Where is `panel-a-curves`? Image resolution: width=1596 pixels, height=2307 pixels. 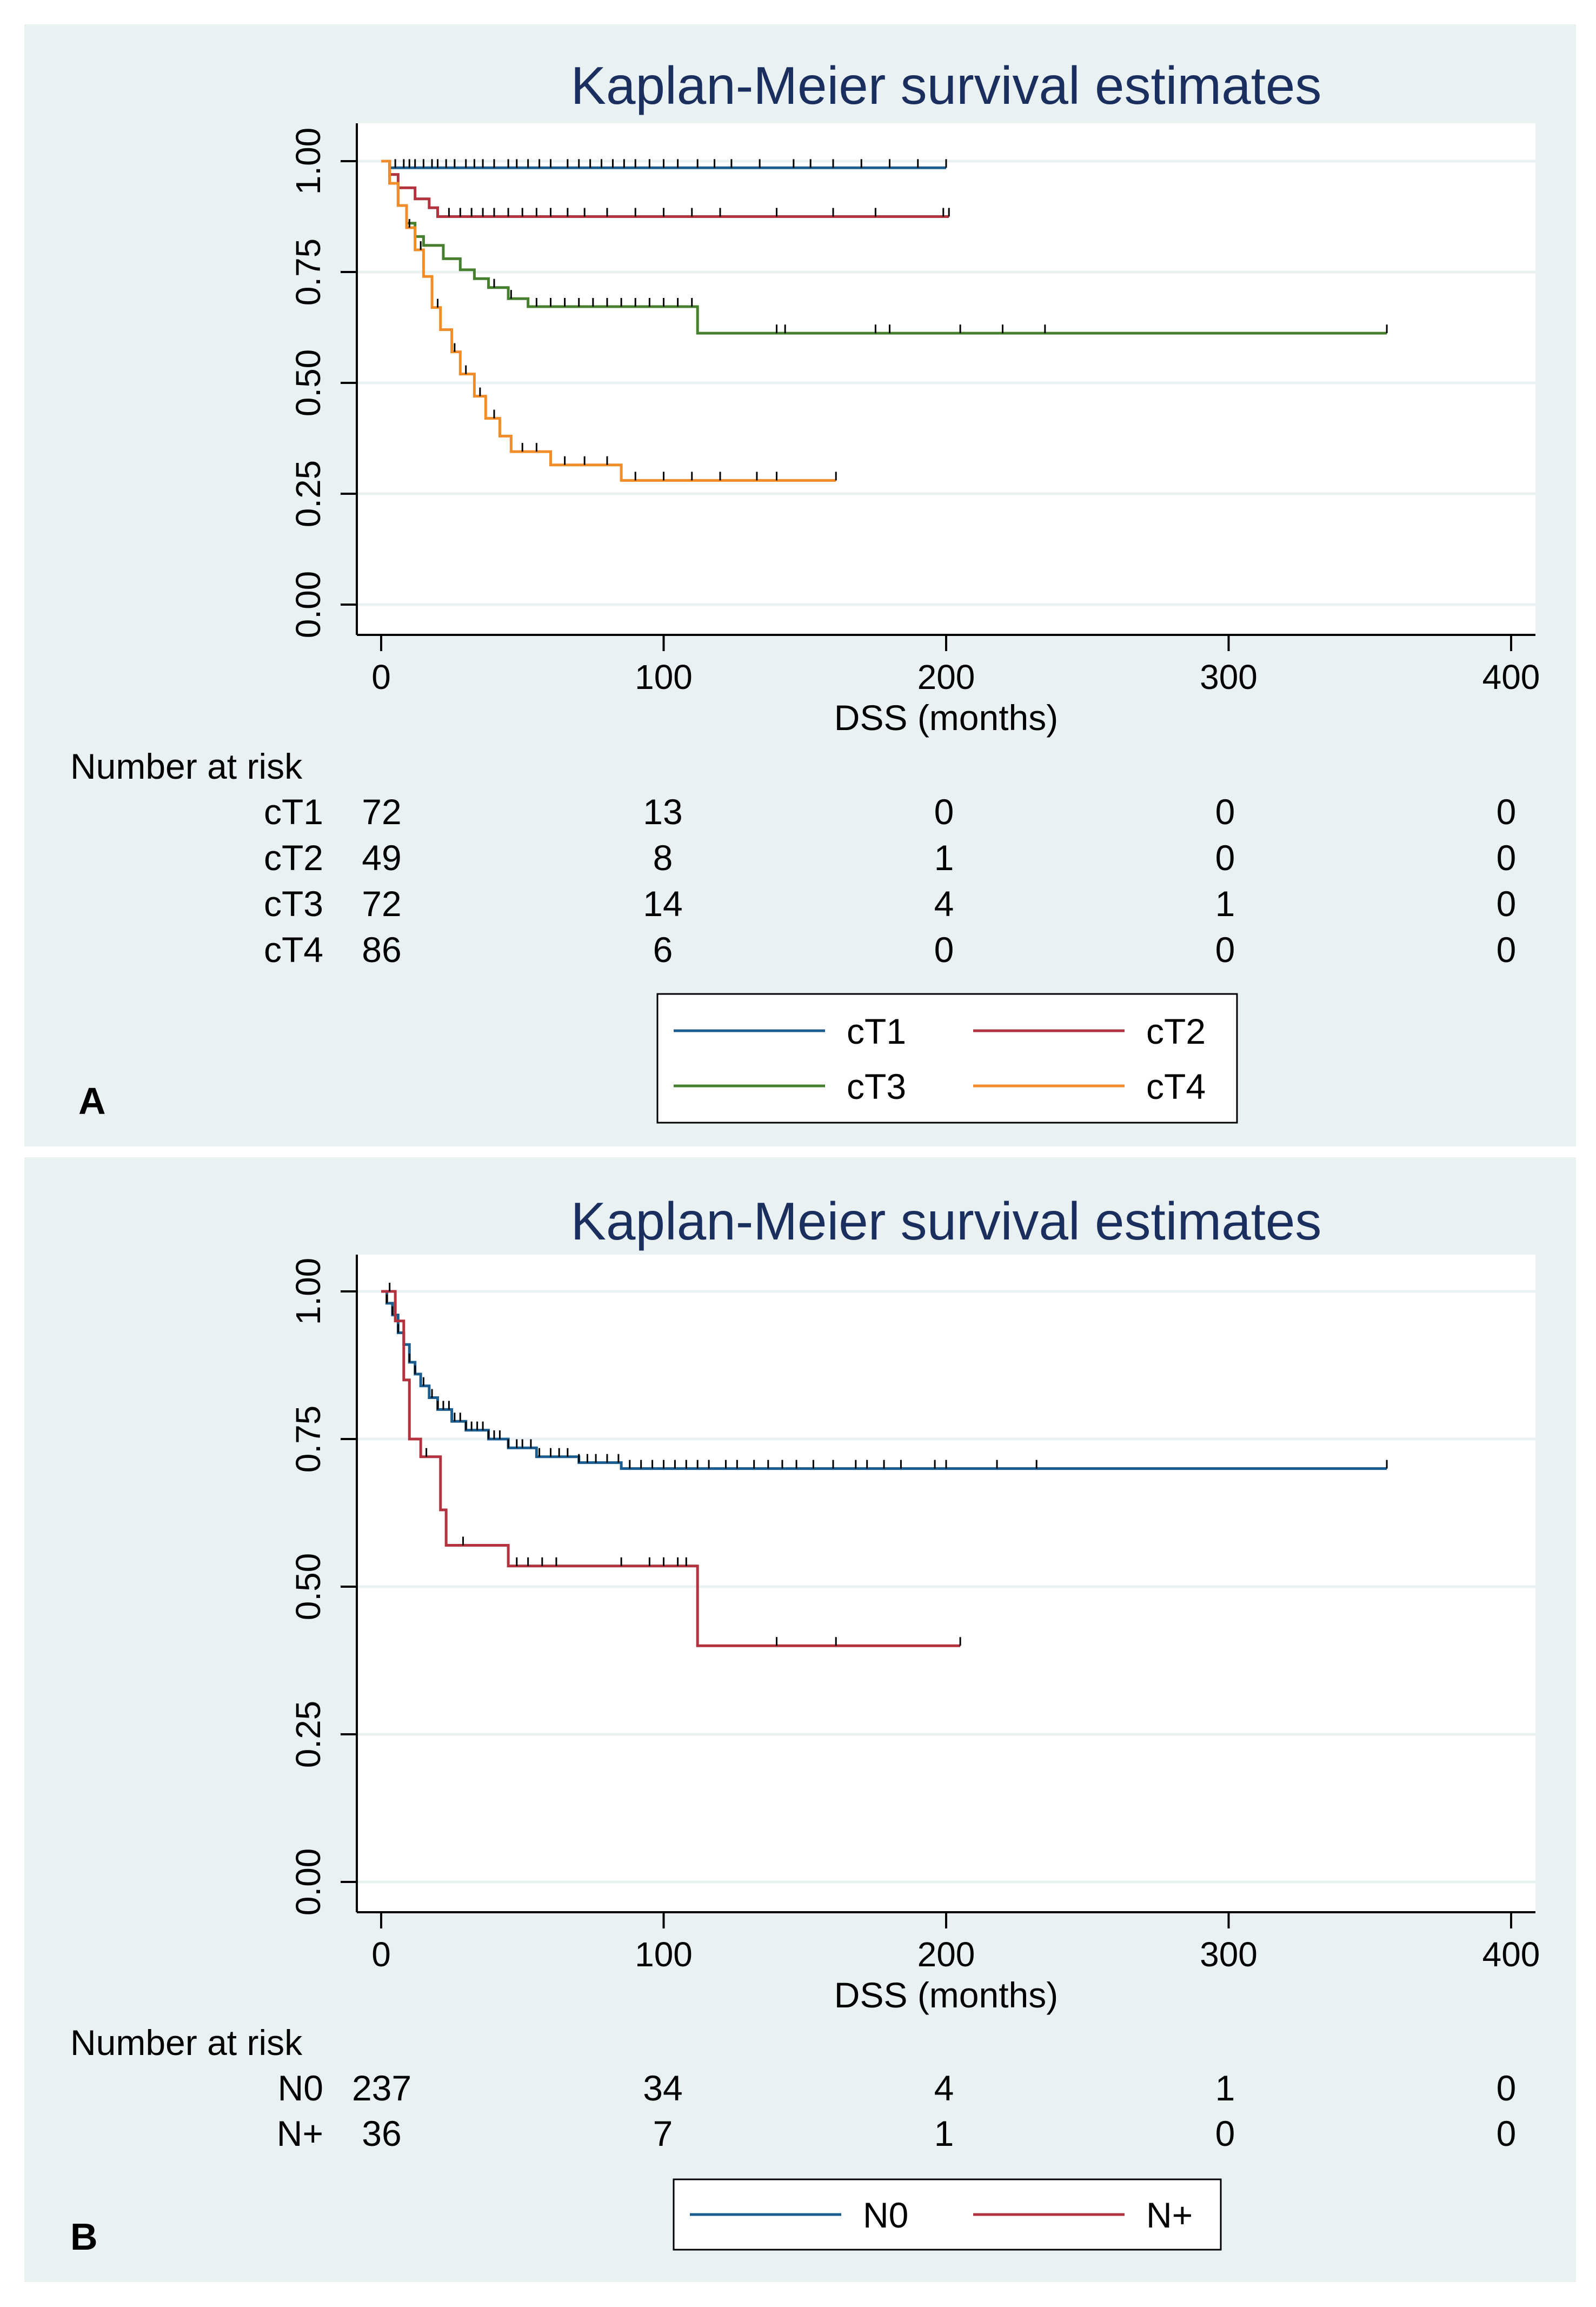
panel-a-curves is located at coordinates (885, 320).